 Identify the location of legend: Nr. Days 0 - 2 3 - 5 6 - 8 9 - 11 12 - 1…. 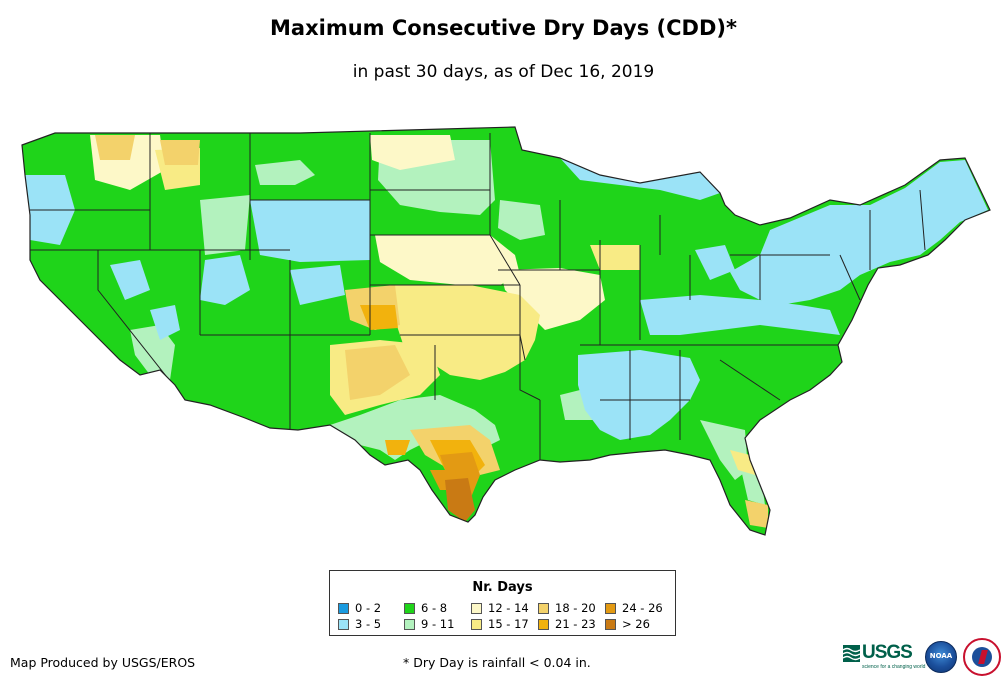
(502, 603).